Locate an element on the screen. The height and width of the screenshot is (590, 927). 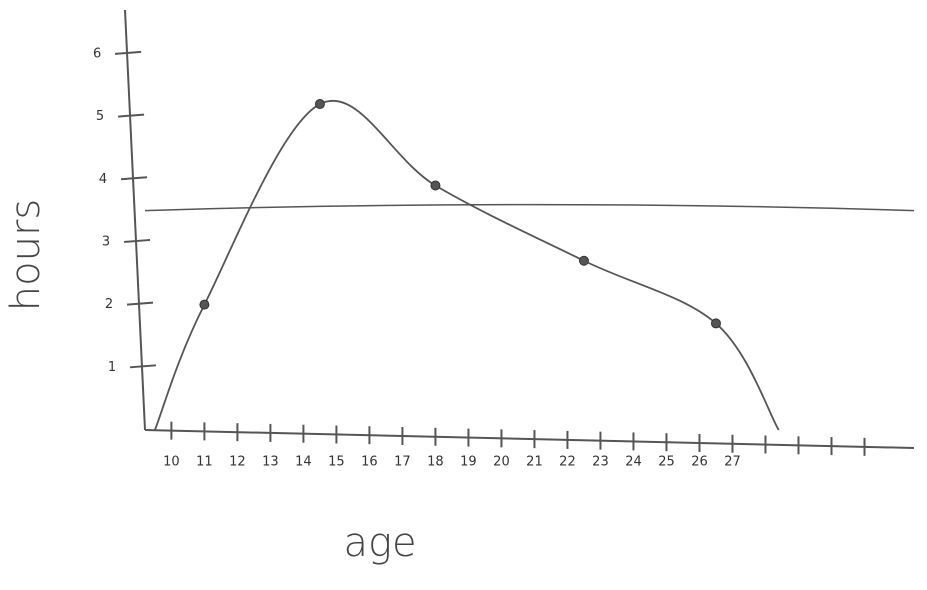
x-tick-label: 16 is located at coordinates (369, 462).